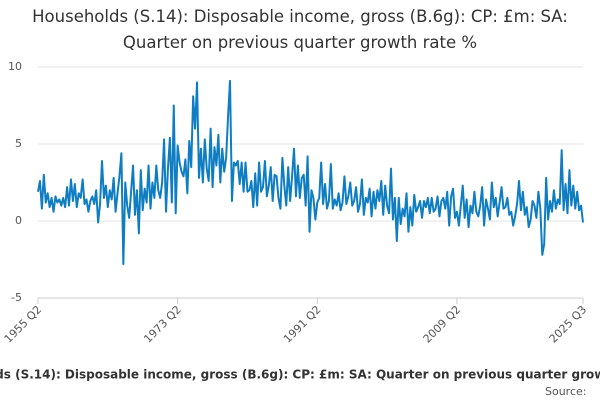  What do you see at coordinates (18, 143) in the screenshot?
I see `y-tick-label: 5` at bounding box center [18, 143].